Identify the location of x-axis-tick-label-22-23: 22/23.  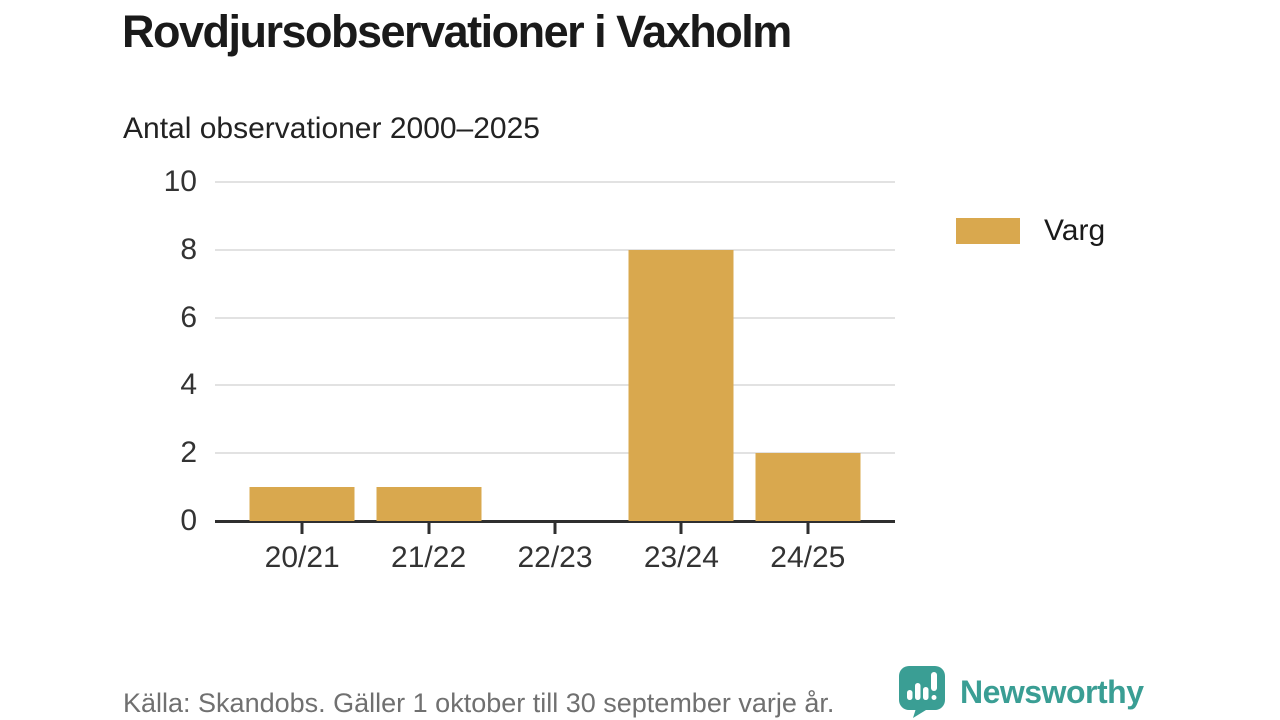
(555, 557).